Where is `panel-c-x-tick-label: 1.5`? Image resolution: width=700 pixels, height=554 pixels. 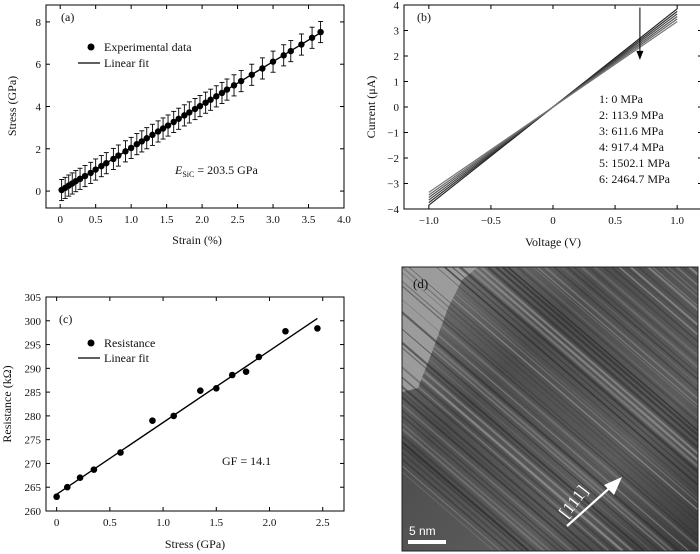
panel-c-x-tick-label: 1.5 is located at coordinates (216, 523).